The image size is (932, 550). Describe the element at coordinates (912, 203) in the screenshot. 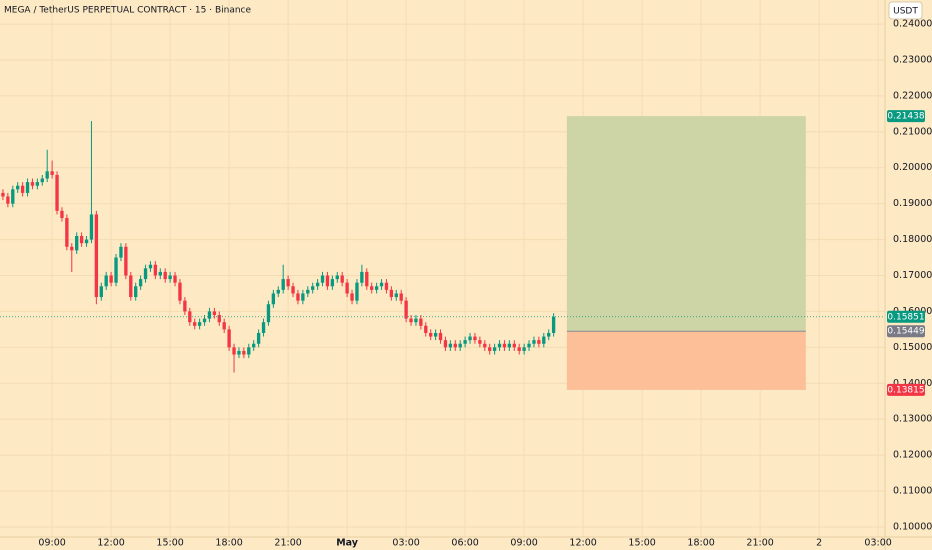

I see `y-tick-label: 0.19000` at that location.